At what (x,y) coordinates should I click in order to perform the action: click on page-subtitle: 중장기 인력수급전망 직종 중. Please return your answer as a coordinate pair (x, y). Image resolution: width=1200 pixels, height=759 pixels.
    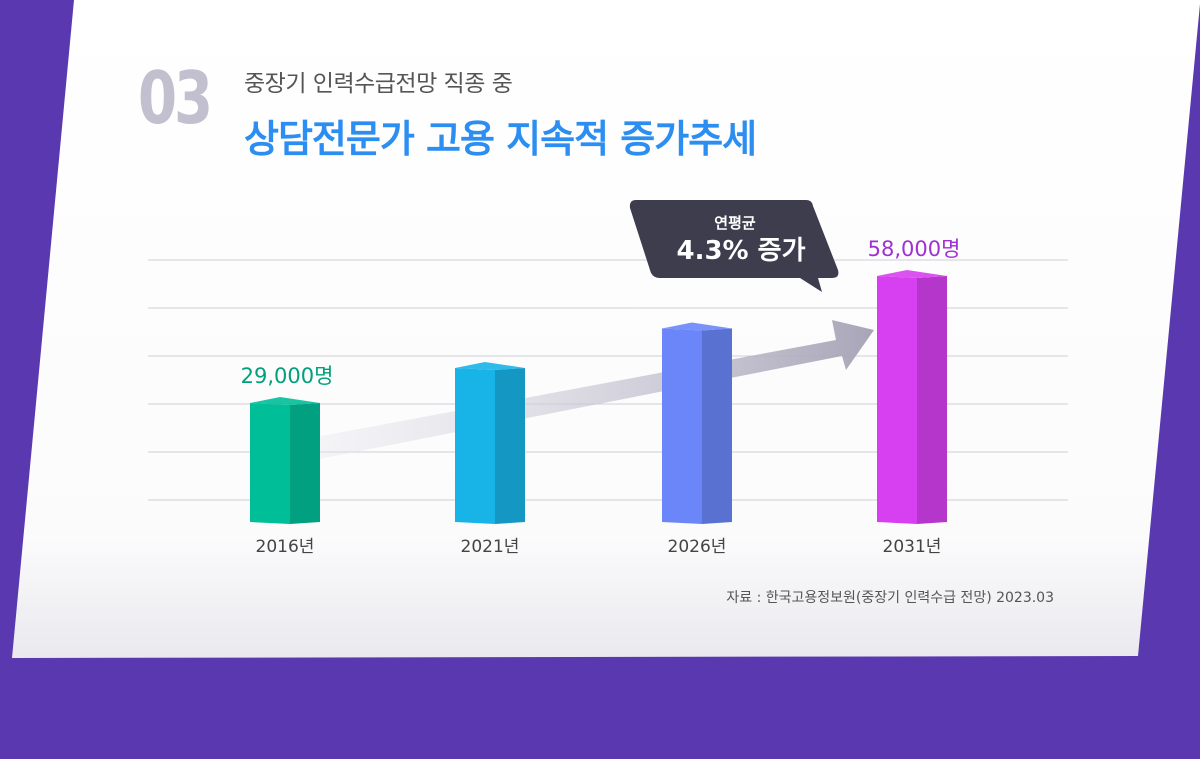
    Looking at the image, I should click on (378, 84).